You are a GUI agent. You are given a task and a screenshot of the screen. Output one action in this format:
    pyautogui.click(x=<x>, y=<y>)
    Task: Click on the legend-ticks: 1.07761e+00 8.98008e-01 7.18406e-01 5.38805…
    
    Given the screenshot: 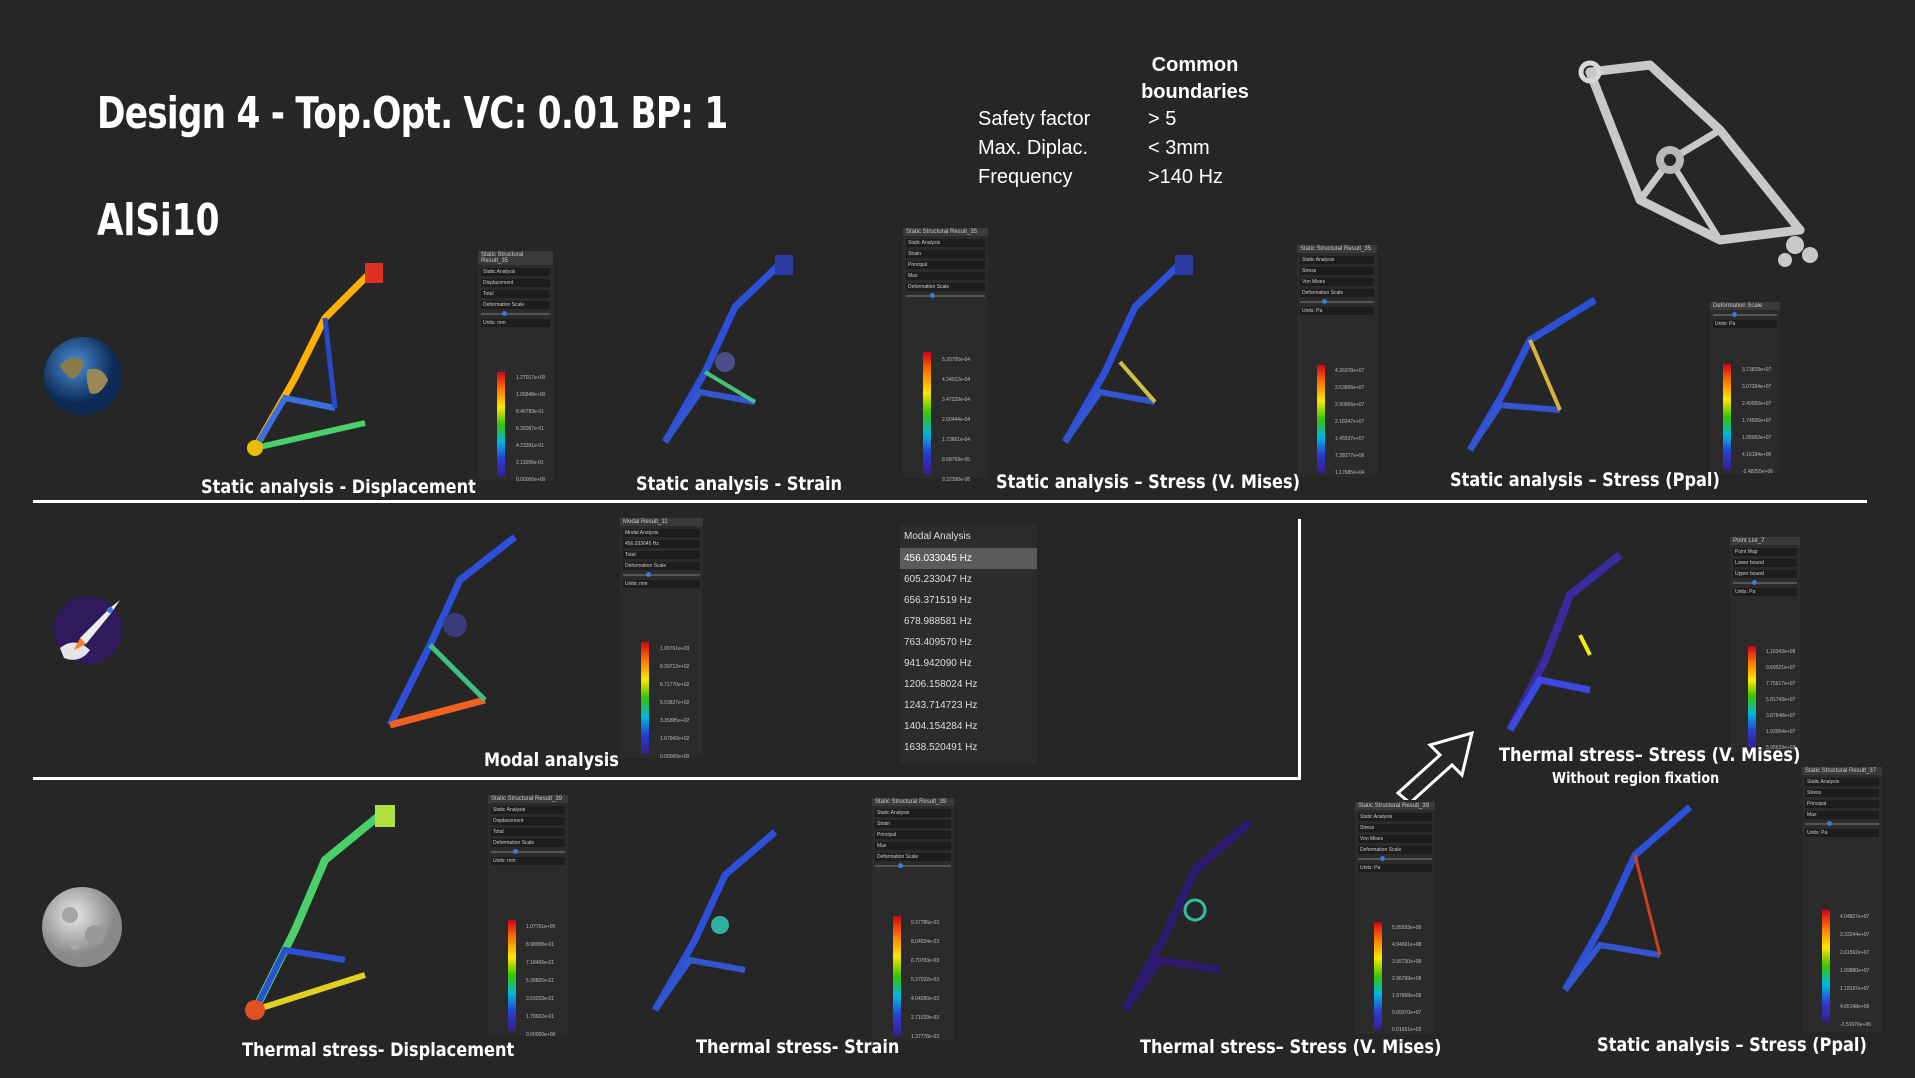 What is the action you would take?
    pyautogui.click(x=541, y=981)
    